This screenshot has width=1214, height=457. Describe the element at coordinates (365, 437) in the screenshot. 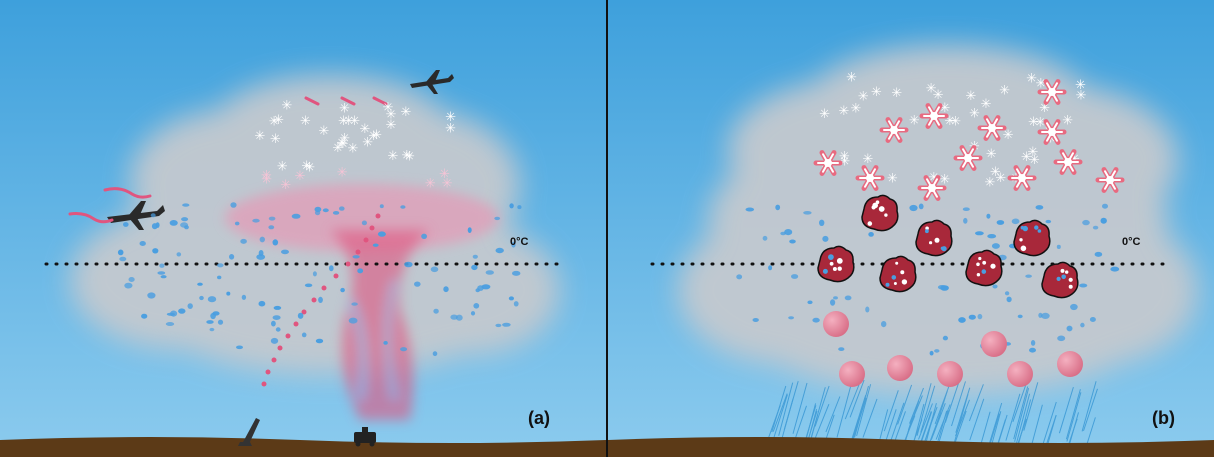

I see `ground-generator-icon` at that location.